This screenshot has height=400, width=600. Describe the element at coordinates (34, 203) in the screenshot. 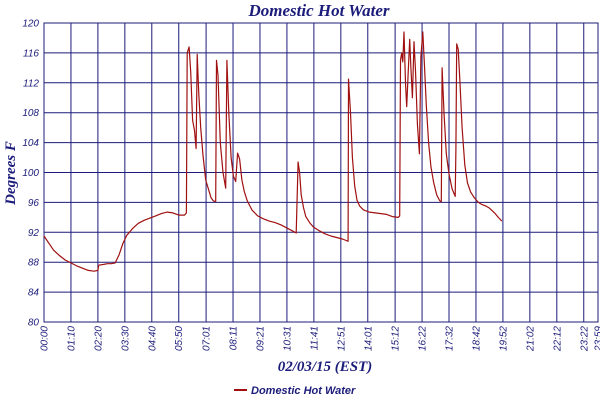

I see `y-tick-label: 96` at that location.